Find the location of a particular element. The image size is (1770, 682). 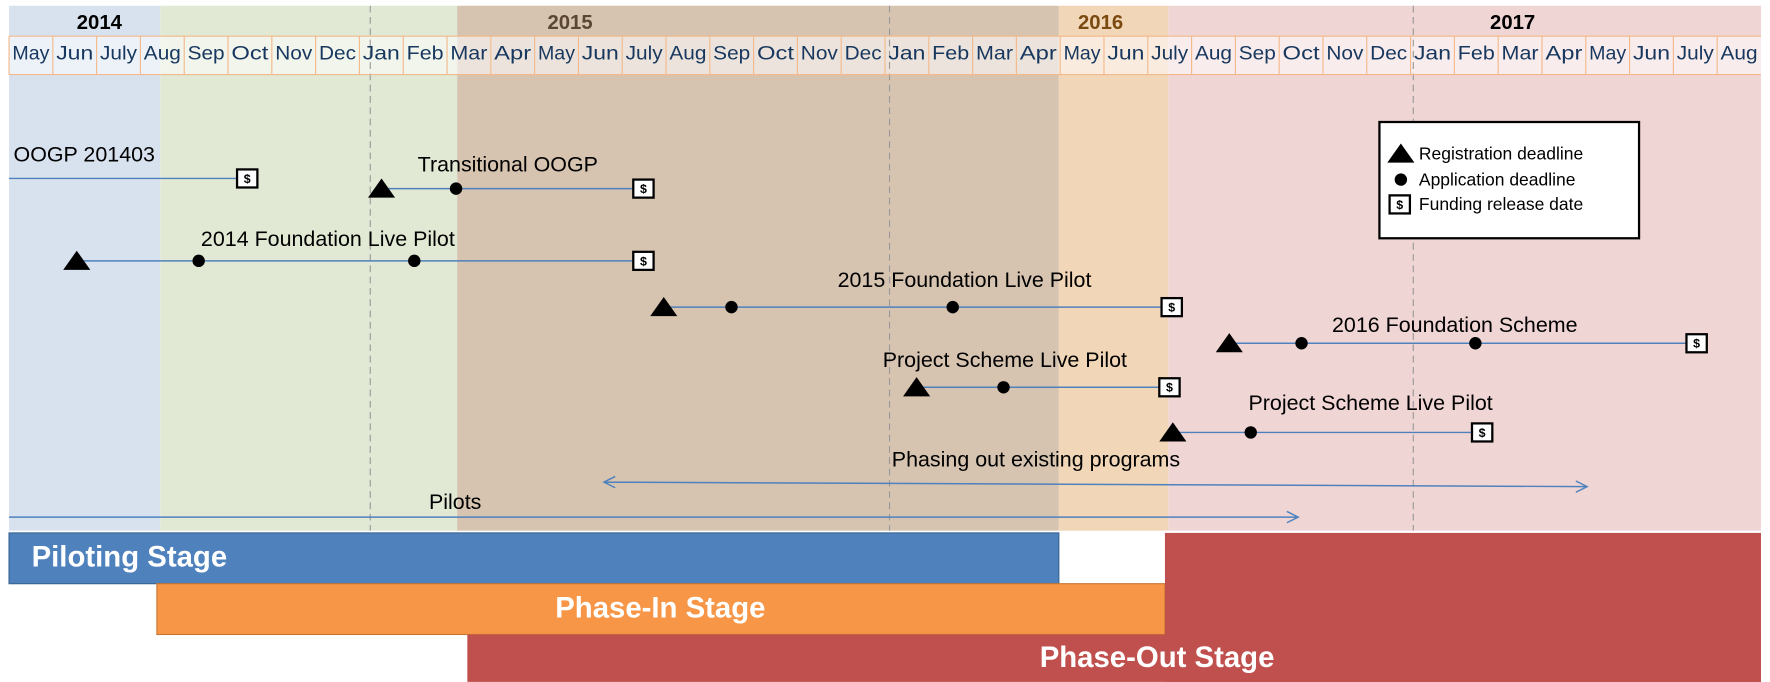

bg-green is located at coordinates (309, 268).